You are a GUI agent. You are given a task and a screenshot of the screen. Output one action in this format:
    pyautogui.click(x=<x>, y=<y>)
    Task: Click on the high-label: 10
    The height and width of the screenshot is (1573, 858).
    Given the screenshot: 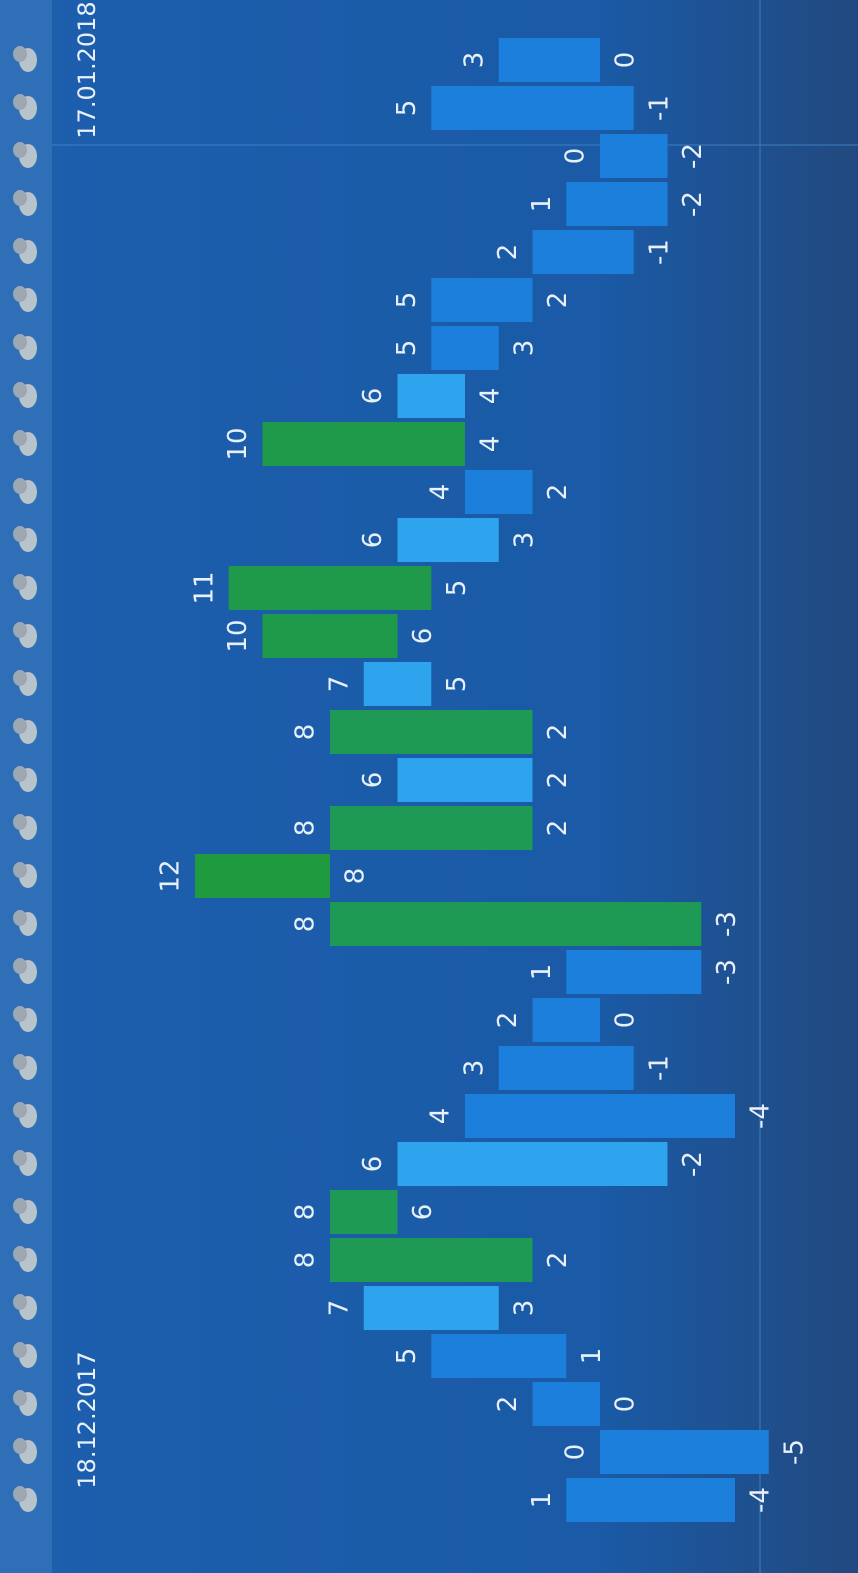 What is the action you would take?
    pyautogui.click(x=238, y=635)
    